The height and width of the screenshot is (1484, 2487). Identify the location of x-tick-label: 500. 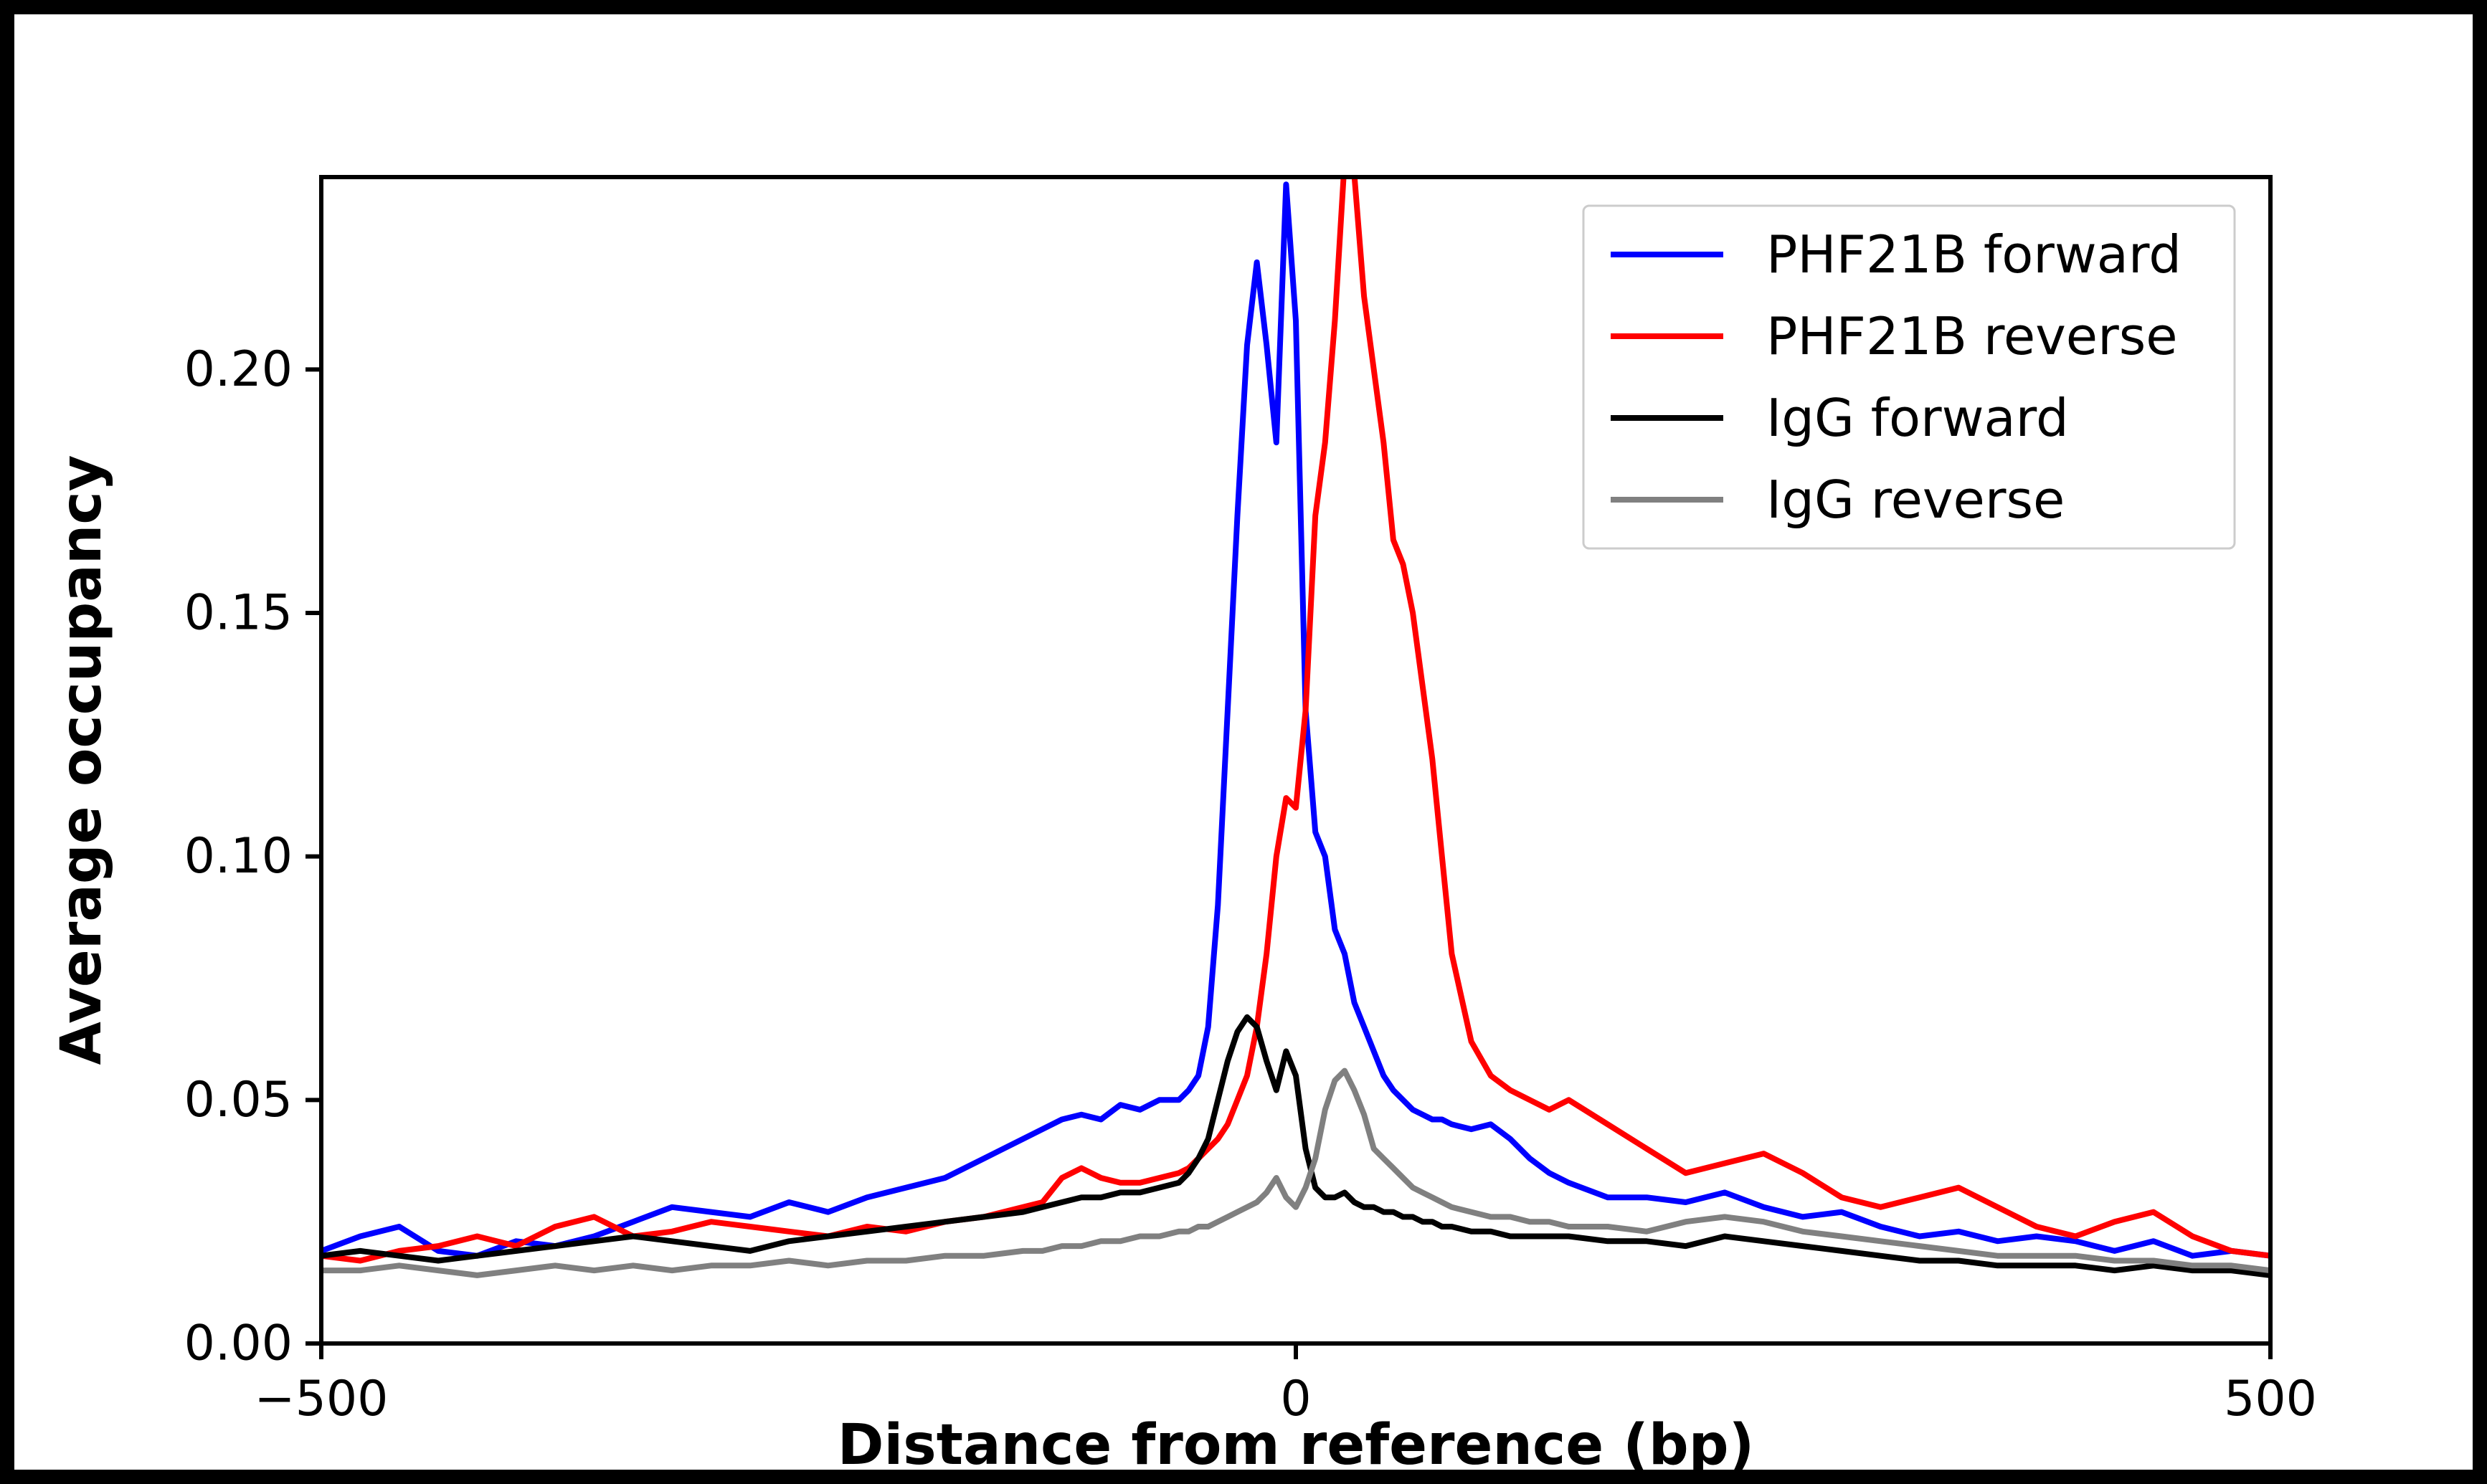
(2271, 1399).